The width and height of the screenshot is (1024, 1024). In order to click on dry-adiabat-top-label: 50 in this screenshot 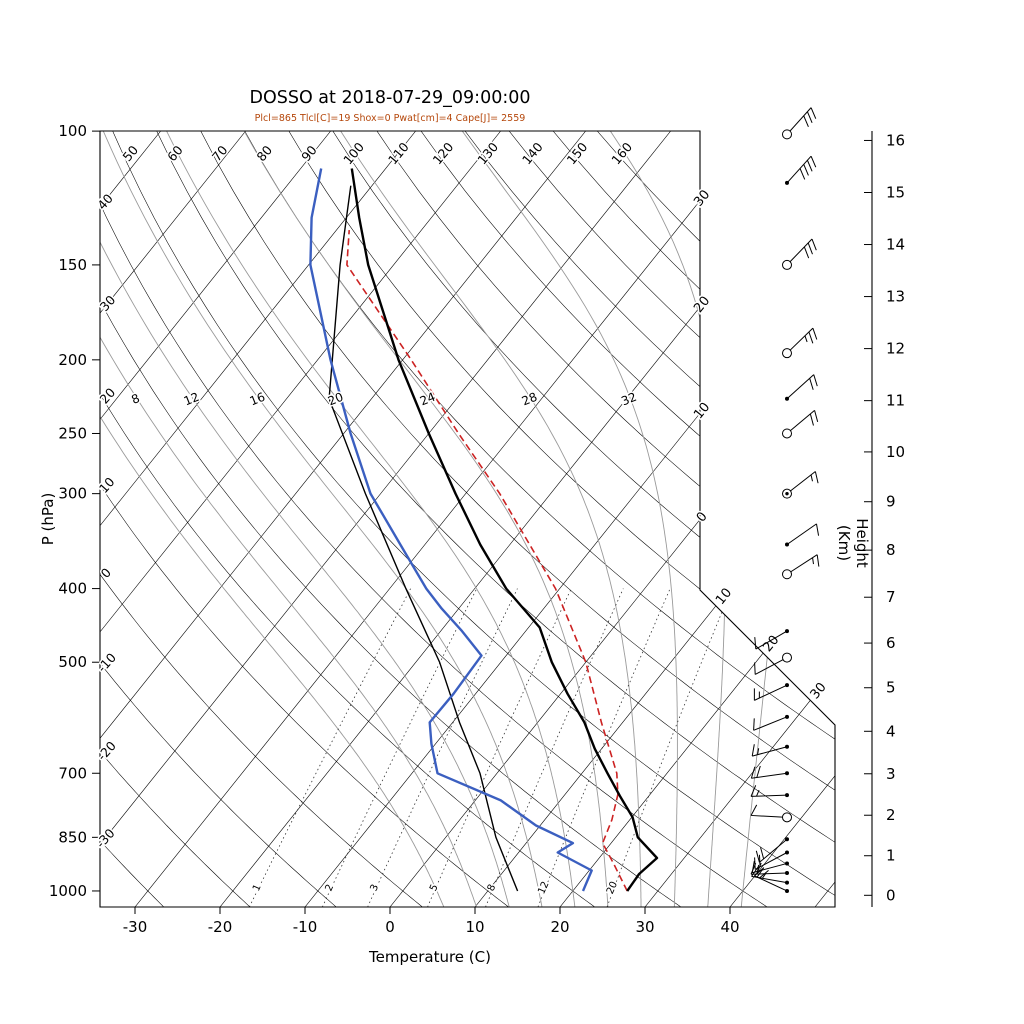, I will do `click(130, 153)`.